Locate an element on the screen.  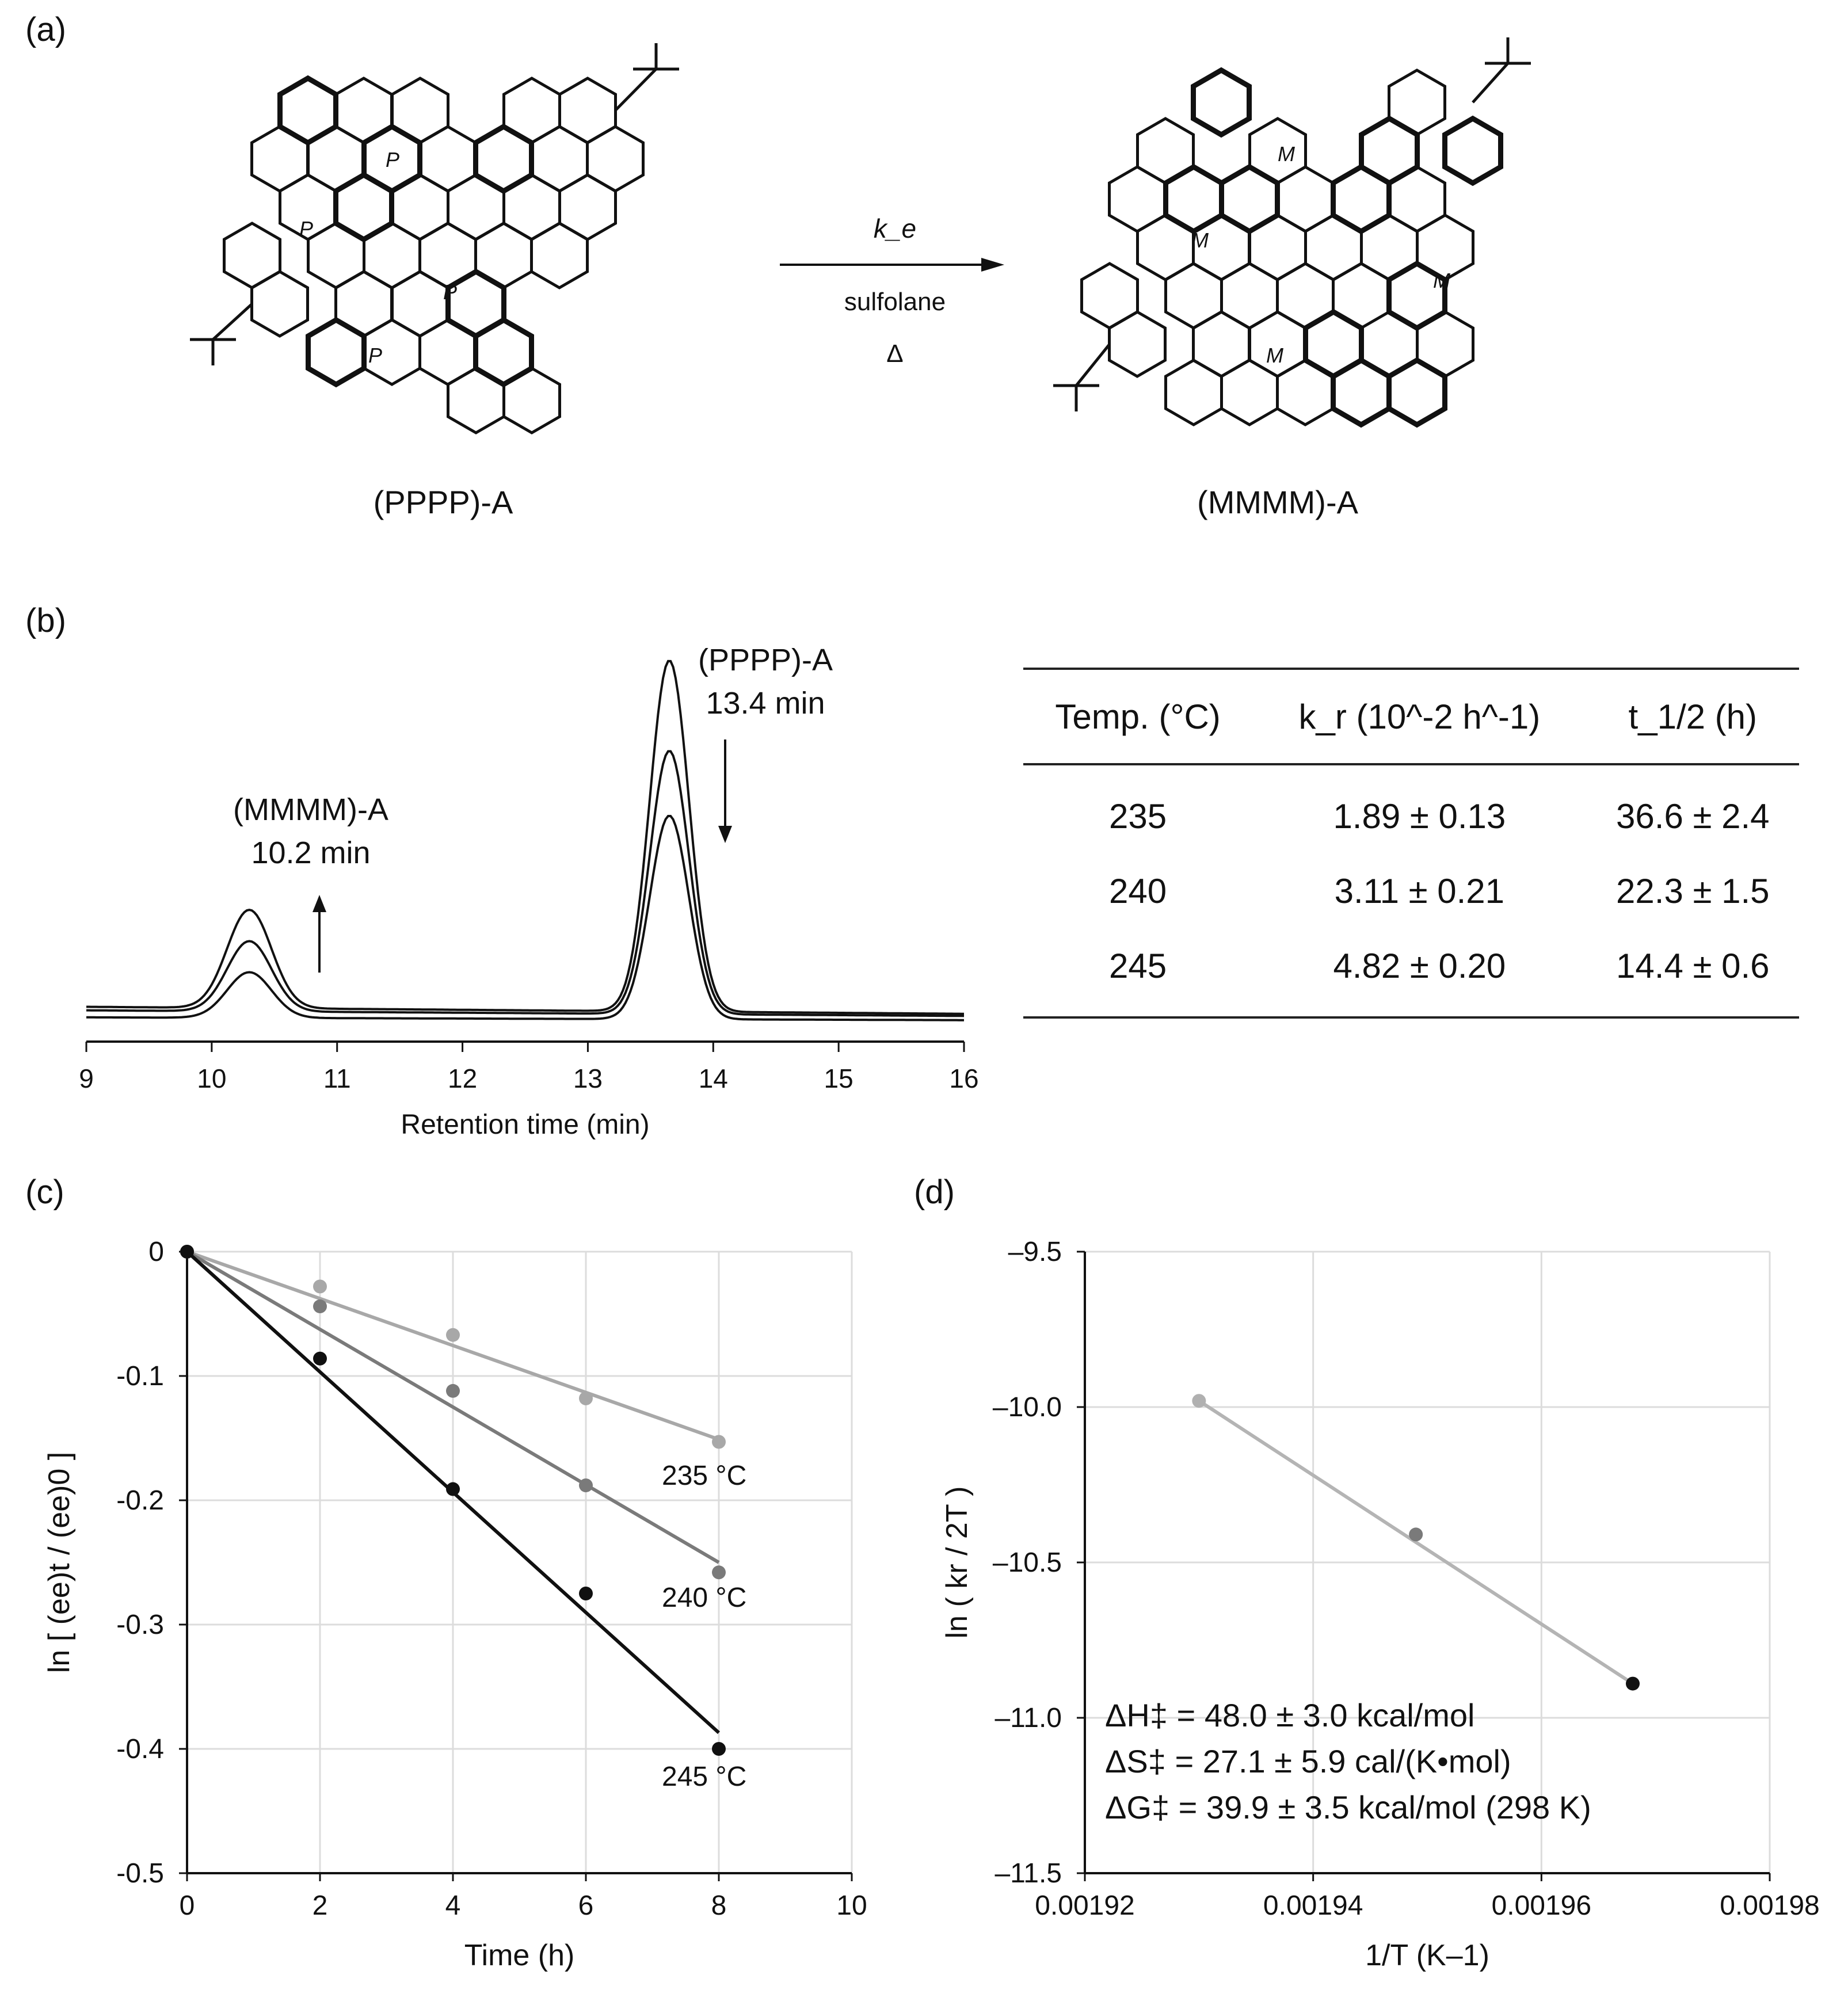
x-tick-label: 8 is located at coordinates (719, 1906).